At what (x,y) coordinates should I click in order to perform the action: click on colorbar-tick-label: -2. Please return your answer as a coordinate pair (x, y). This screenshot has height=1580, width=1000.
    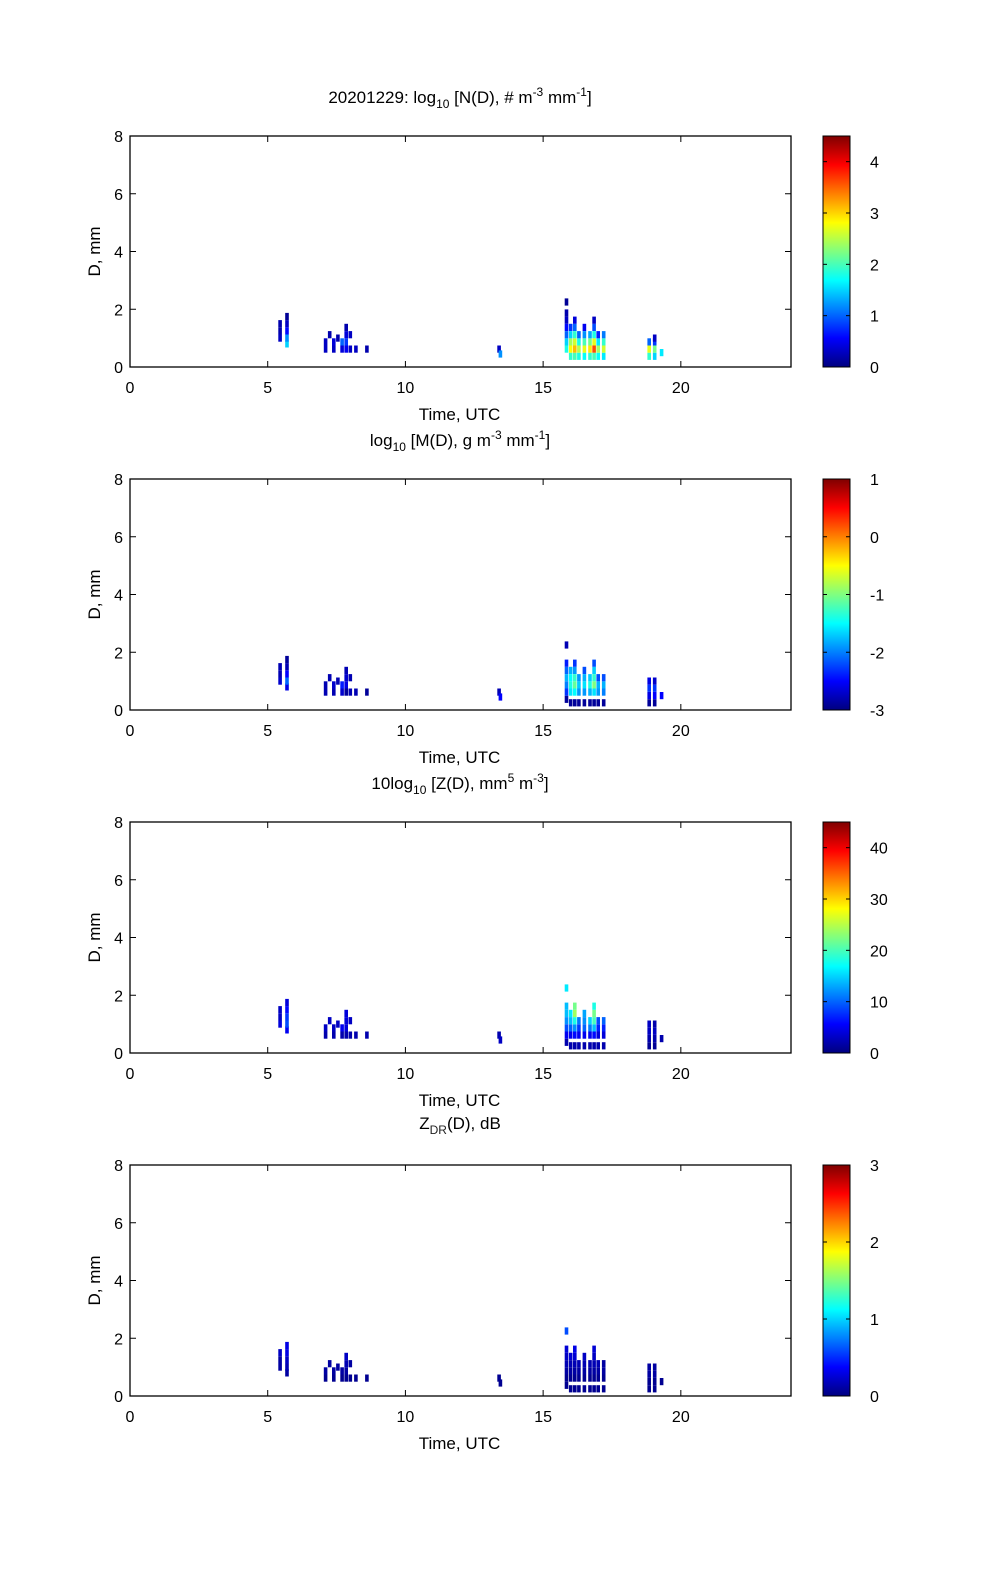
    Looking at the image, I should click on (877, 653).